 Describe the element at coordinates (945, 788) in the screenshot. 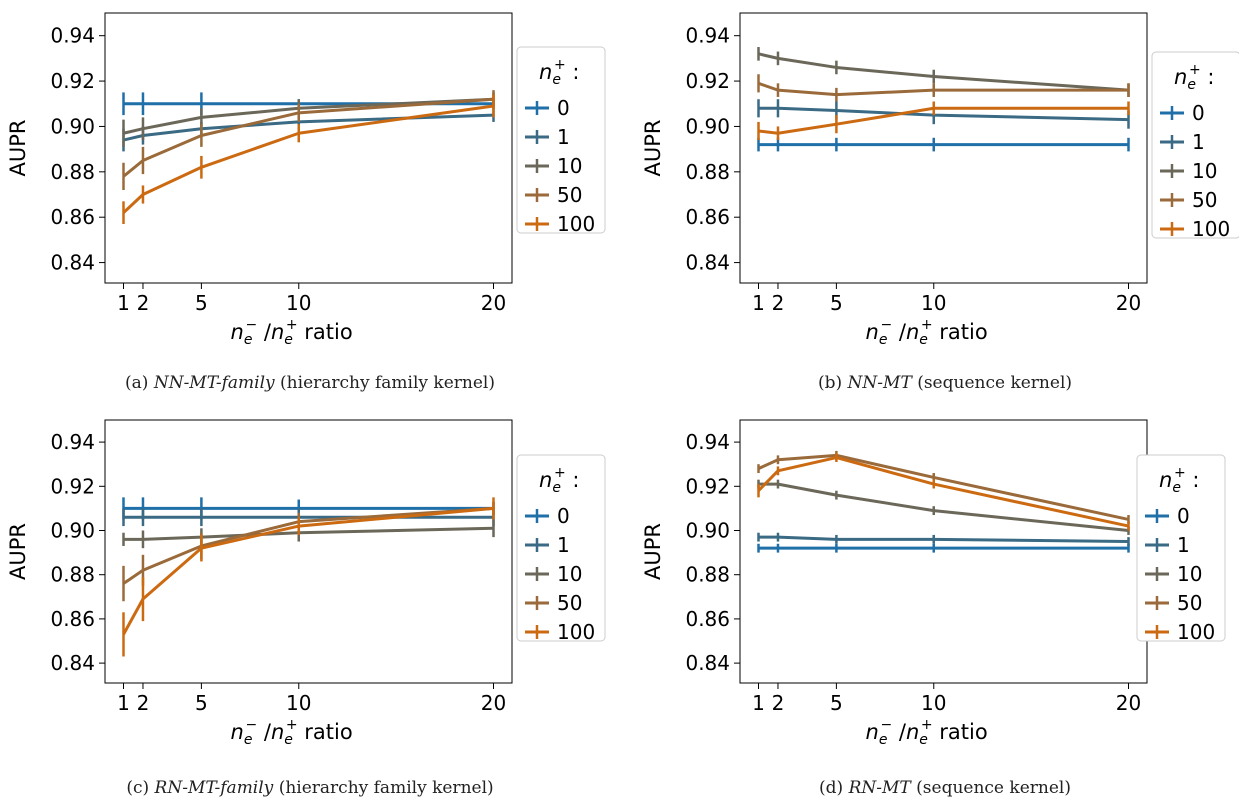

I see `panel-caption: (d) RN-MT (sequence kernel)` at that location.